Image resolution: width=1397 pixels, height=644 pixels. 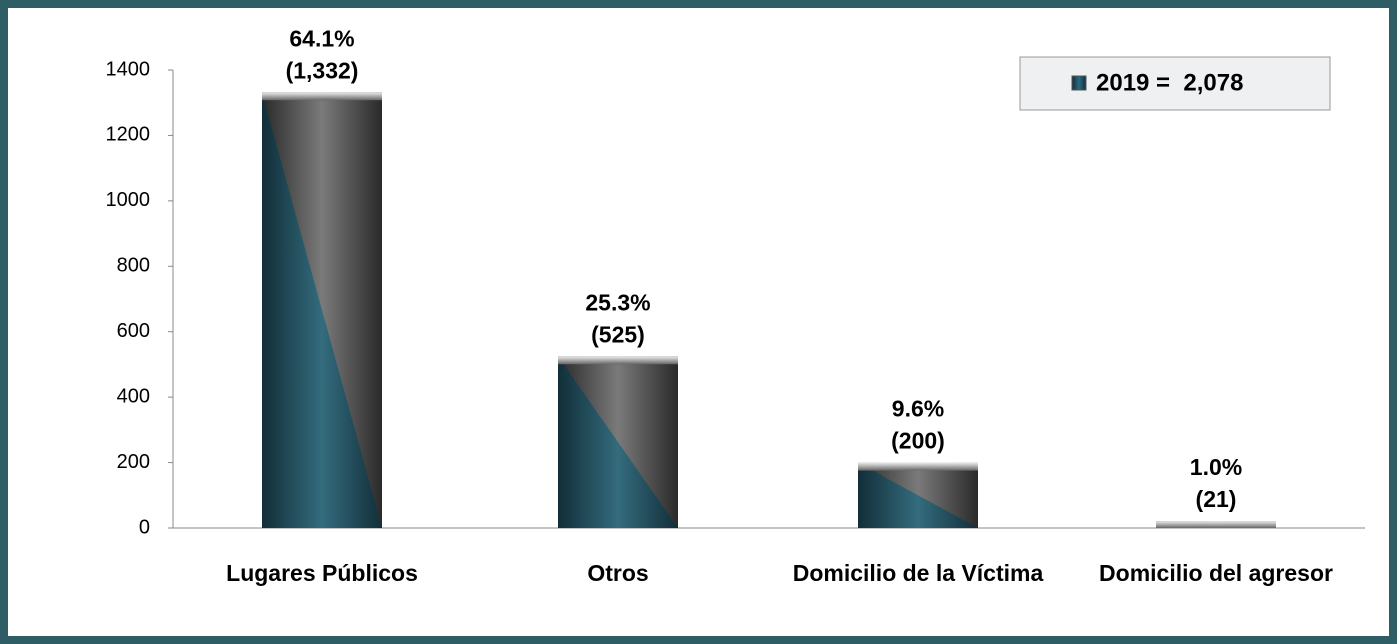 What do you see at coordinates (133, 396) in the screenshot?
I see `y-tick-label: 400` at bounding box center [133, 396].